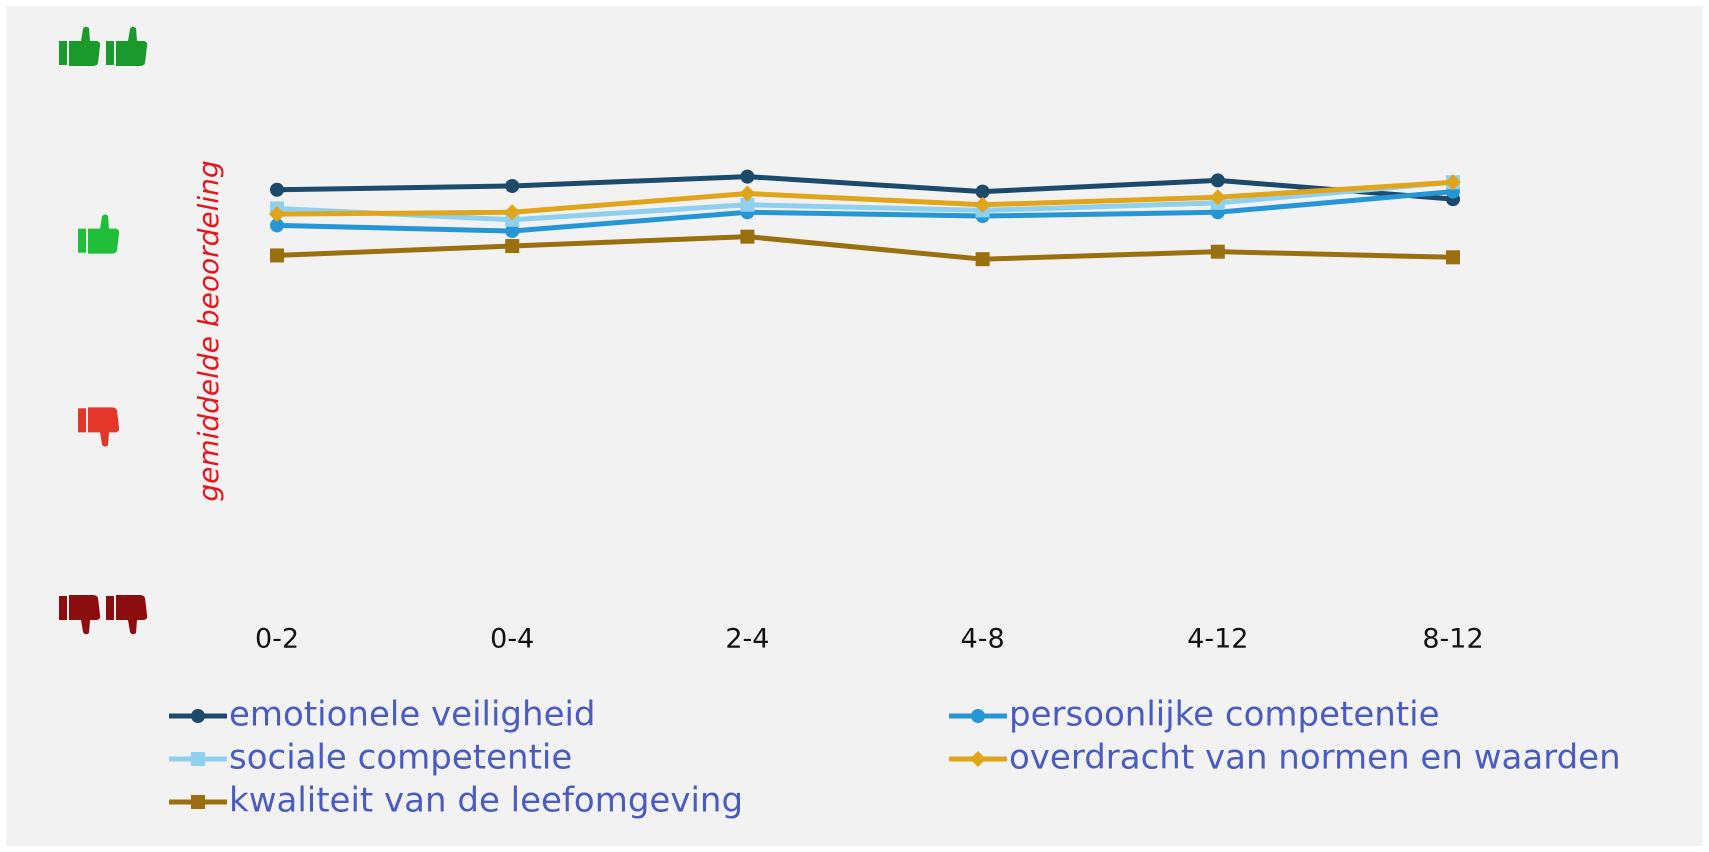 The image size is (1709, 852). What do you see at coordinates (400, 758) in the screenshot?
I see `legend-label: sociale competentie` at bounding box center [400, 758].